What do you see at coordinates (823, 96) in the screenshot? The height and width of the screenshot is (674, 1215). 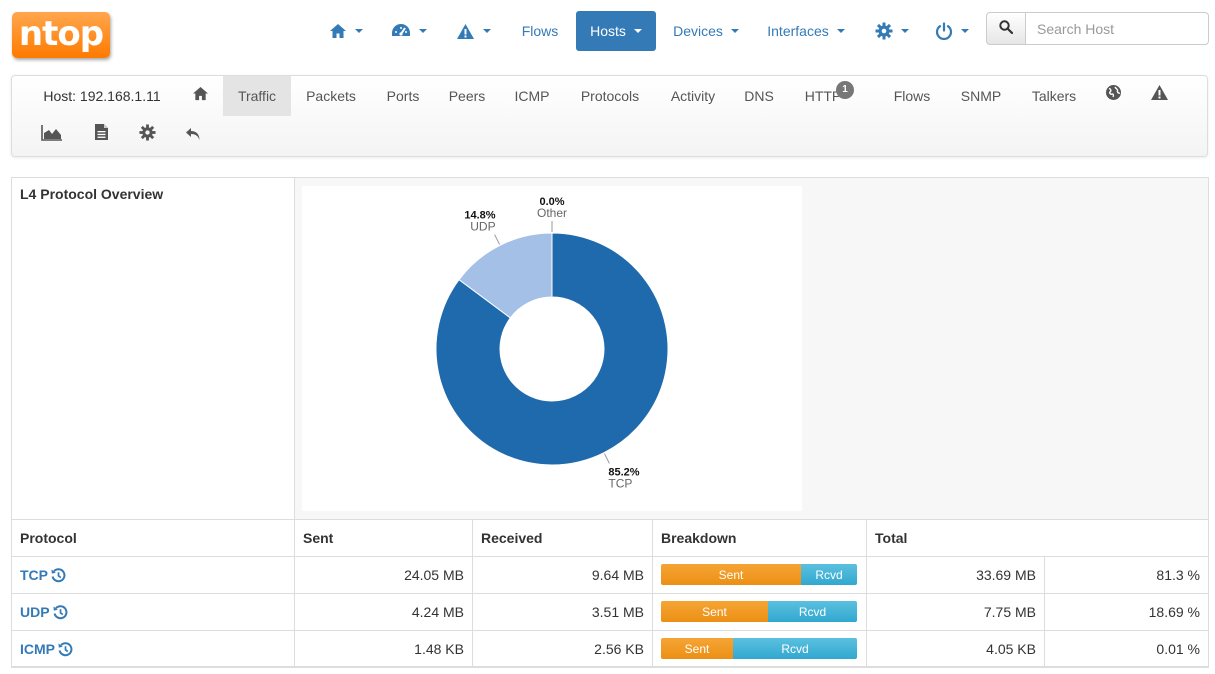 I see `tab-http-label: HTTP` at bounding box center [823, 96].